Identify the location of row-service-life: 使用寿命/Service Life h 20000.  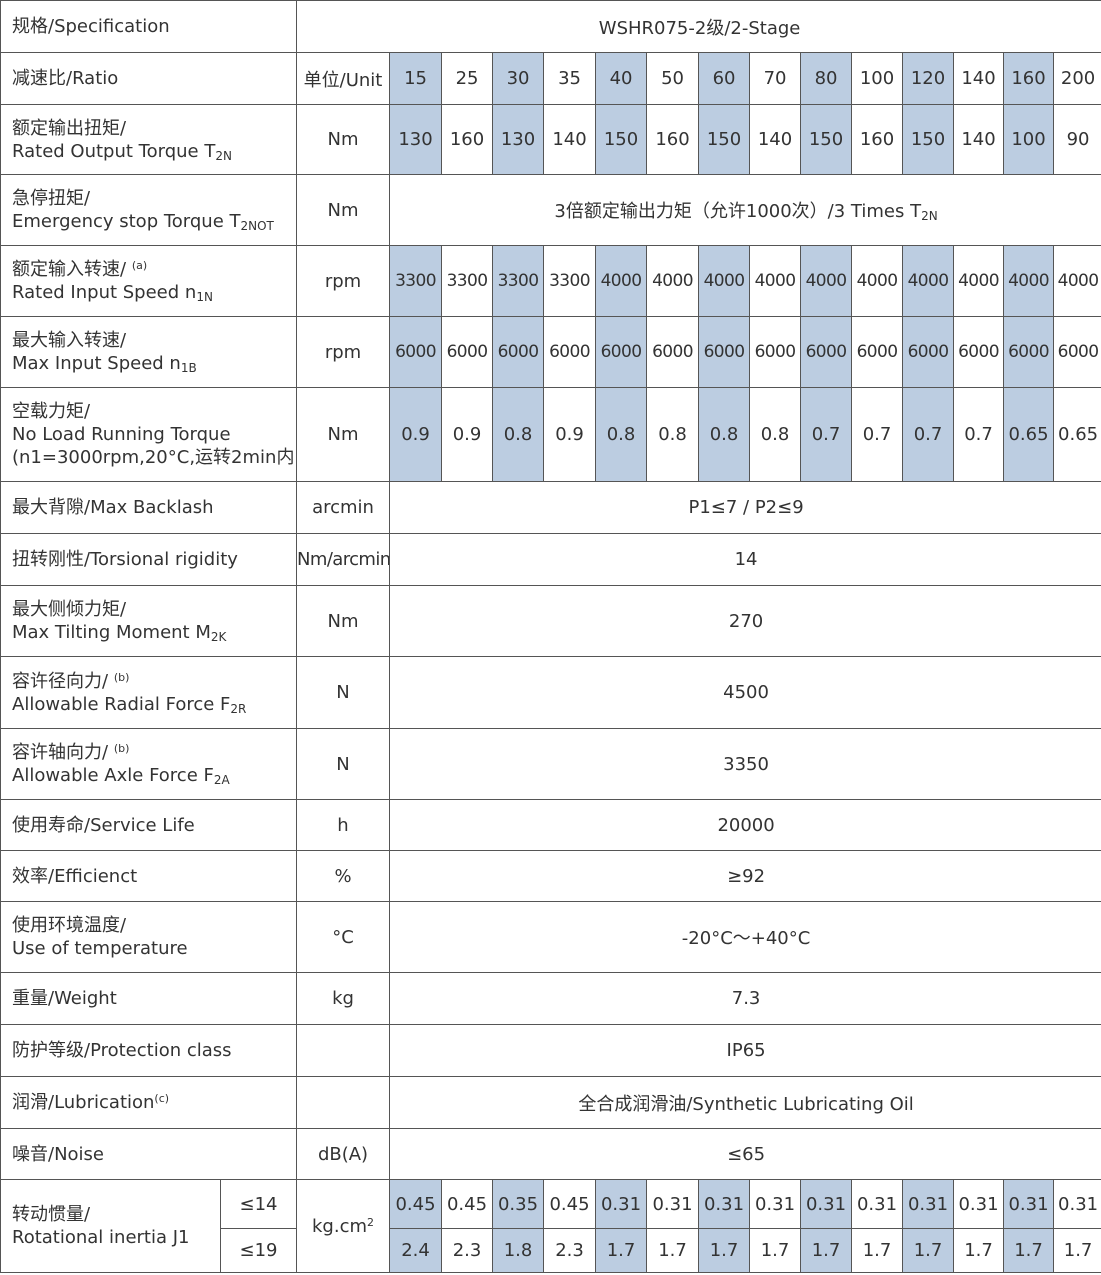
(550, 825).